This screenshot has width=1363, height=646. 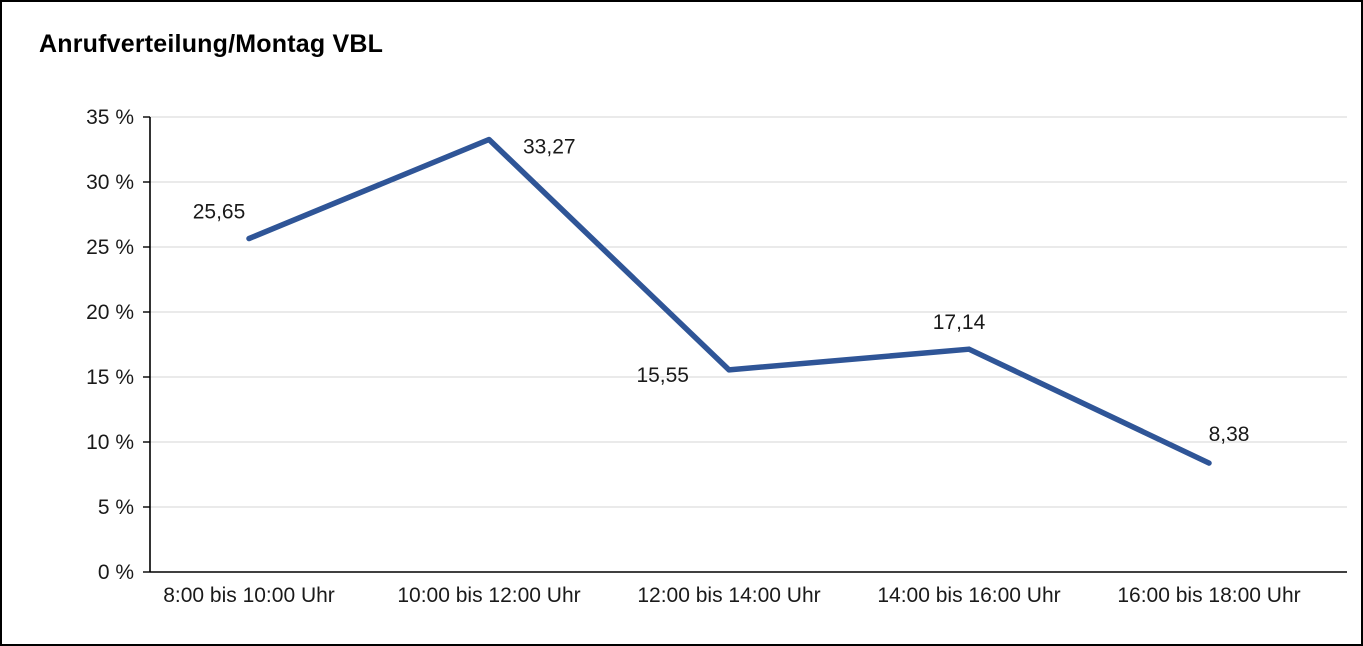 What do you see at coordinates (110, 312) in the screenshot?
I see `y-tick-label: 20 %` at bounding box center [110, 312].